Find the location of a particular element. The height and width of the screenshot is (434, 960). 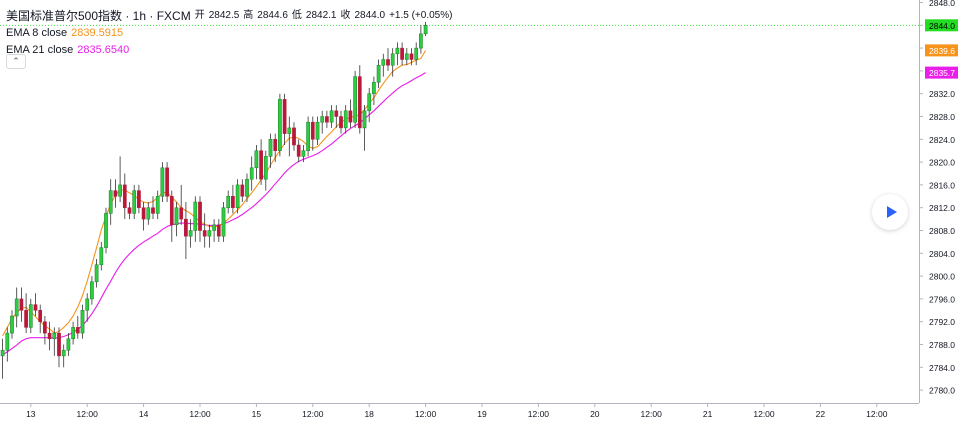

ohlc-open-label: 开 is located at coordinates (199, 15).